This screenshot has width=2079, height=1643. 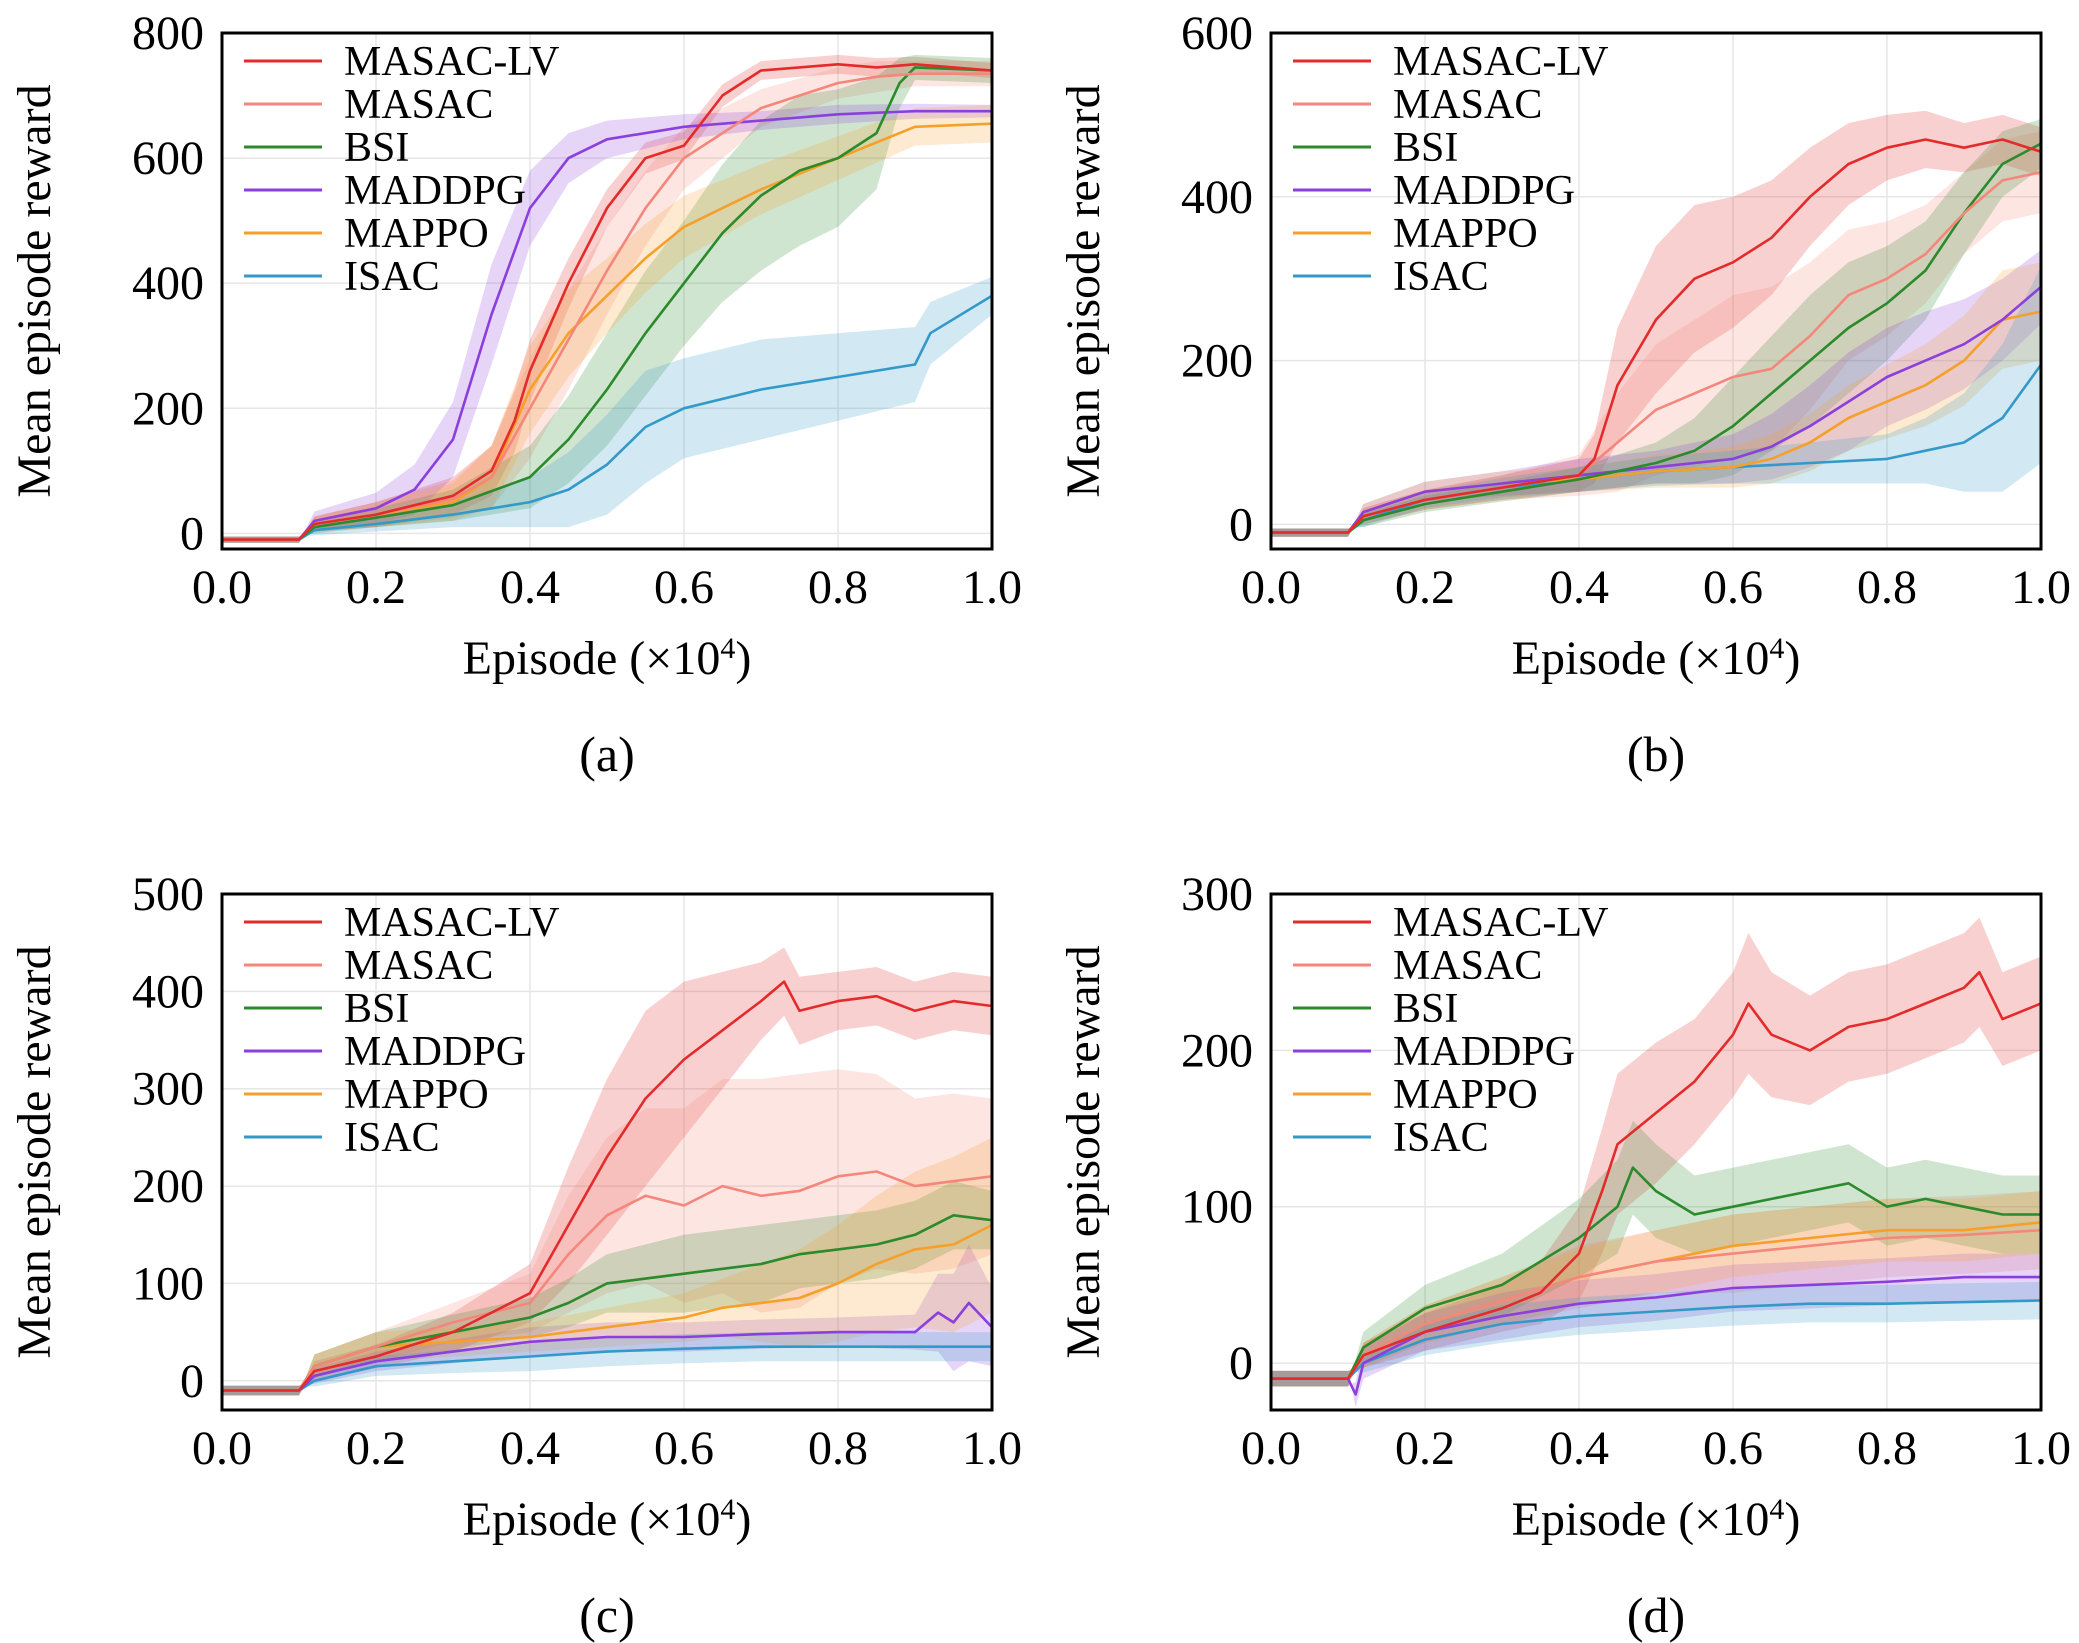 I want to click on plot-area, so click(x=607, y=1152).